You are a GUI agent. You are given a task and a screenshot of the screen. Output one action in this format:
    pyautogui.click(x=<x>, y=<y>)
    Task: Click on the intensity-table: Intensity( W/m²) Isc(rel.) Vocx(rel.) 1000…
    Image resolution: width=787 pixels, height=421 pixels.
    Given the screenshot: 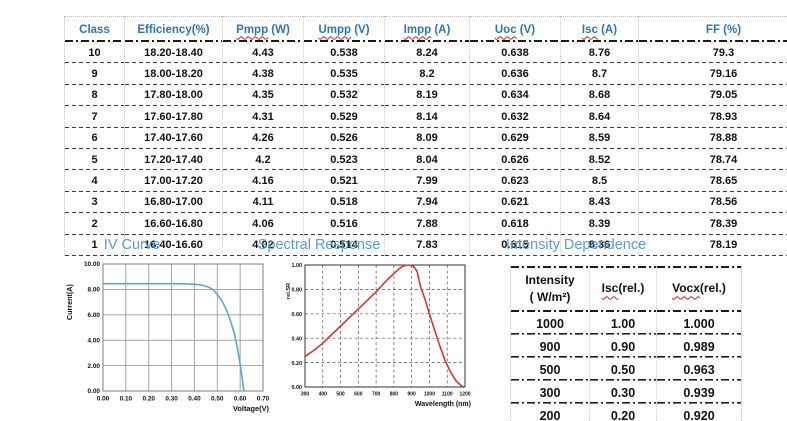 What is the action you would take?
    pyautogui.click(x=626, y=343)
    